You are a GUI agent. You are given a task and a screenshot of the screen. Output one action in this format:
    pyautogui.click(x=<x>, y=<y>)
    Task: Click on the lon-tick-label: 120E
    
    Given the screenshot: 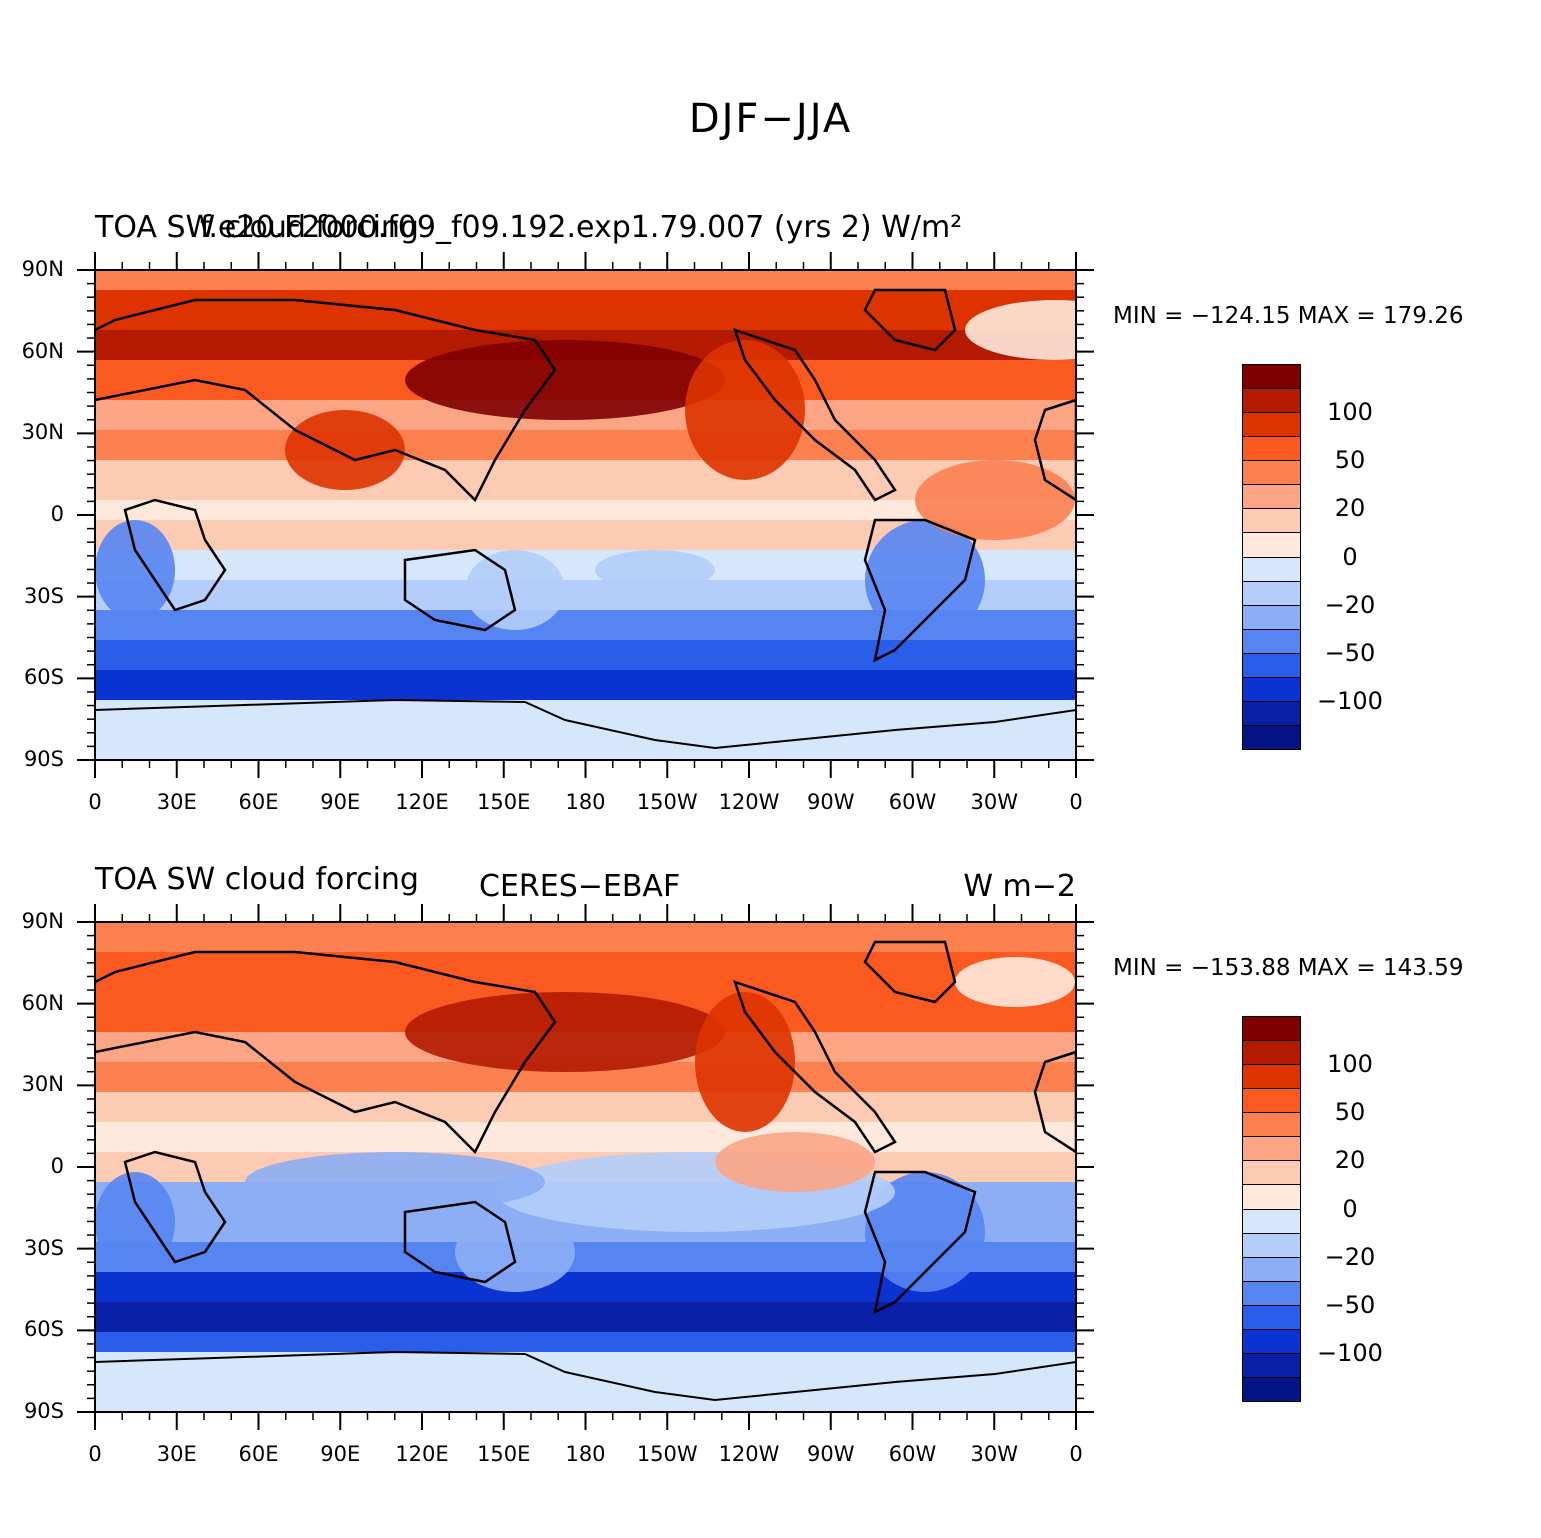 What is the action you would take?
    pyautogui.click(x=422, y=1454)
    